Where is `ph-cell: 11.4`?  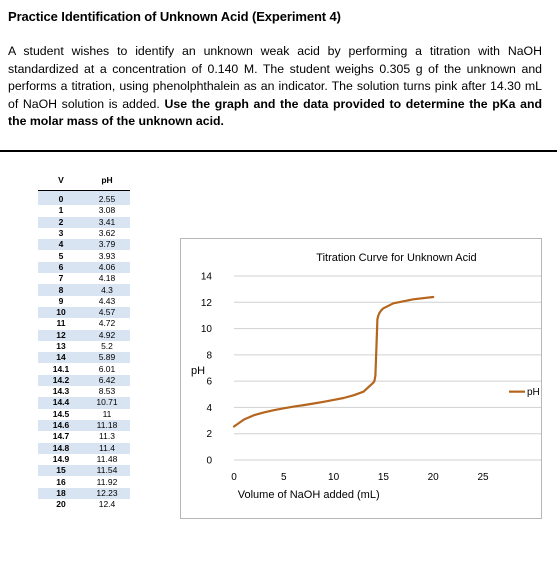 ph-cell: 11.4 is located at coordinates (107, 448).